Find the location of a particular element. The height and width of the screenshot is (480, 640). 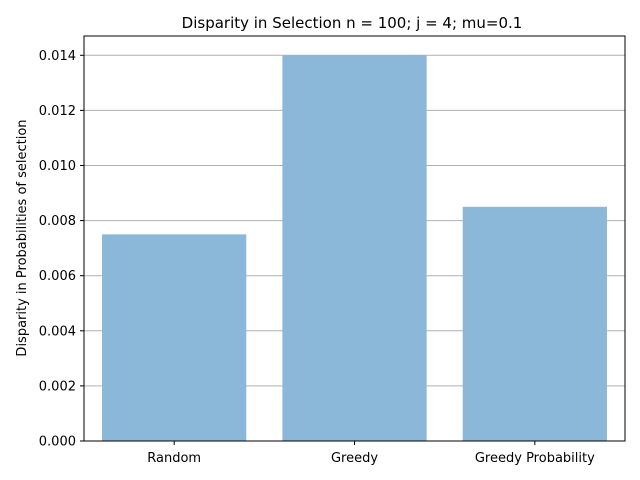

x-axis-ticks: Random Greedy Greedy Probability is located at coordinates (371, 453).